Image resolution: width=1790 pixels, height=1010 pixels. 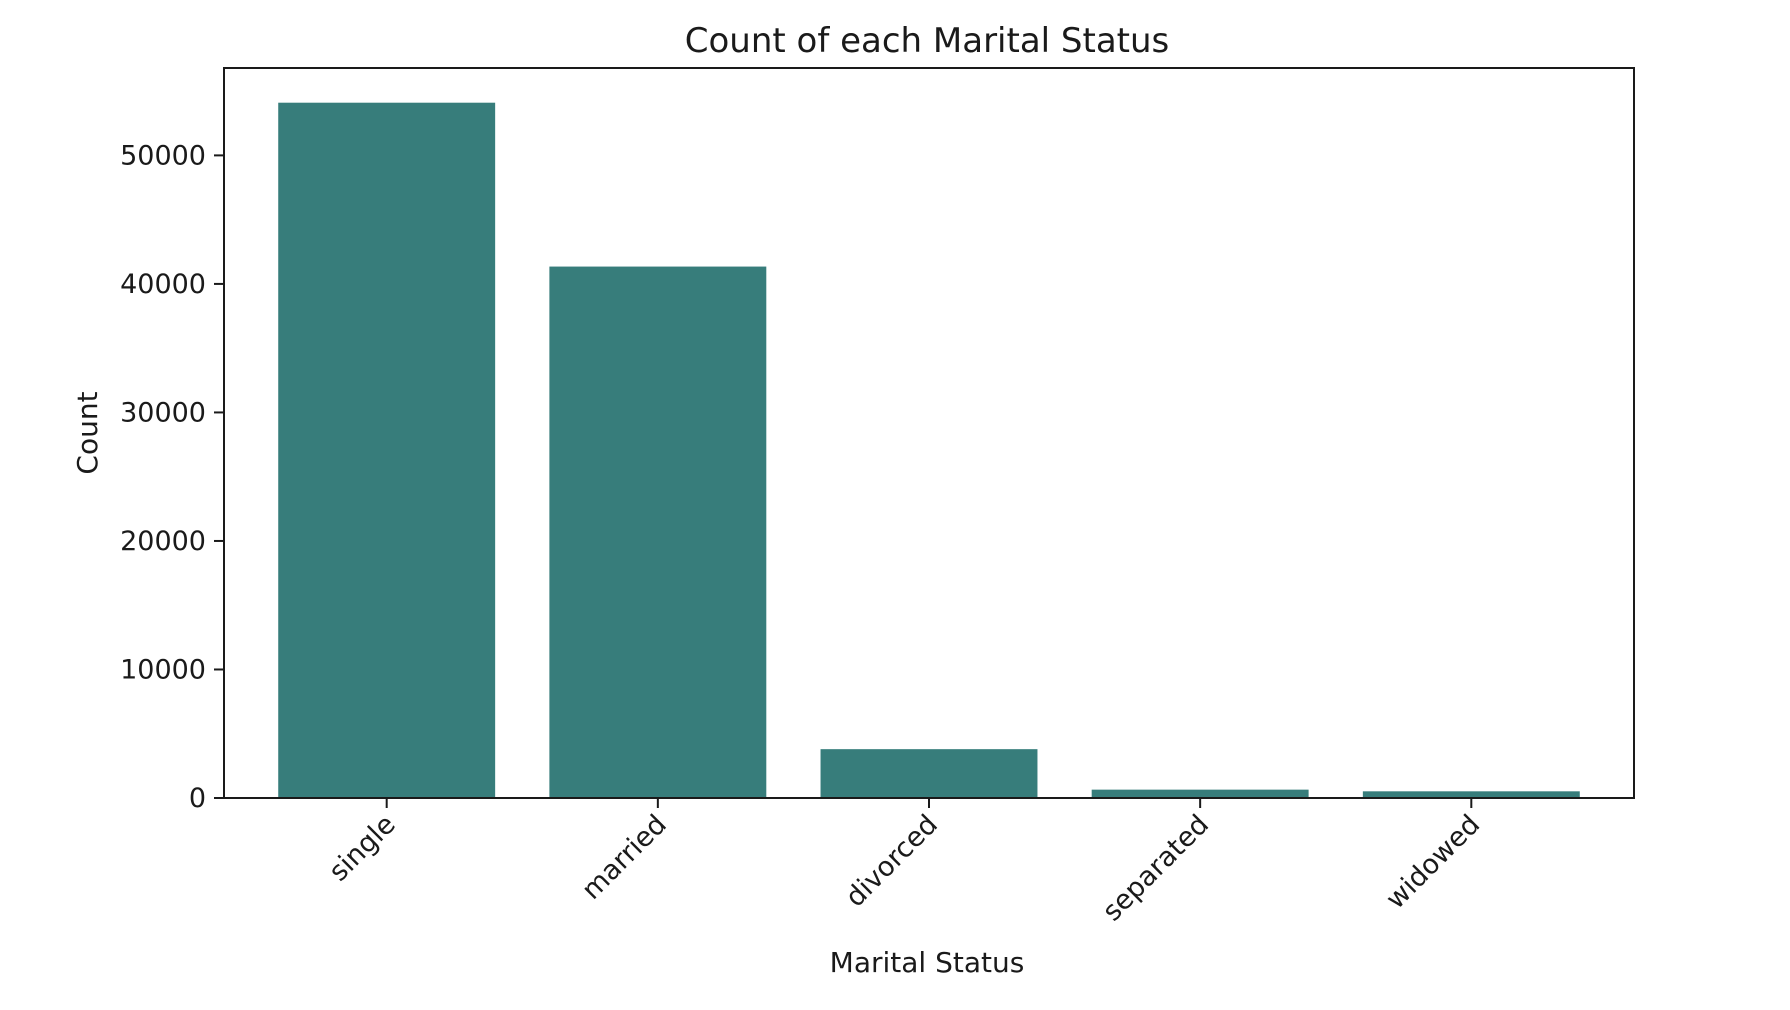 What do you see at coordinates (1200, 793) in the screenshot?
I see `bar-separated` at bounding box center [1200, 793].